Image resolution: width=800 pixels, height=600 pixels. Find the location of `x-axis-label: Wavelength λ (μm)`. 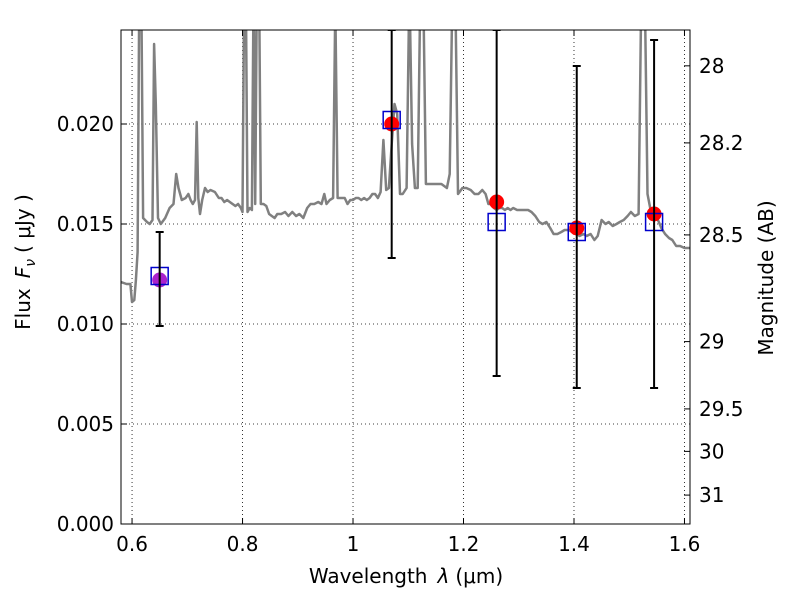

x-axis-label: Wavelength λ (μm) is located at coordinates (406, 576).